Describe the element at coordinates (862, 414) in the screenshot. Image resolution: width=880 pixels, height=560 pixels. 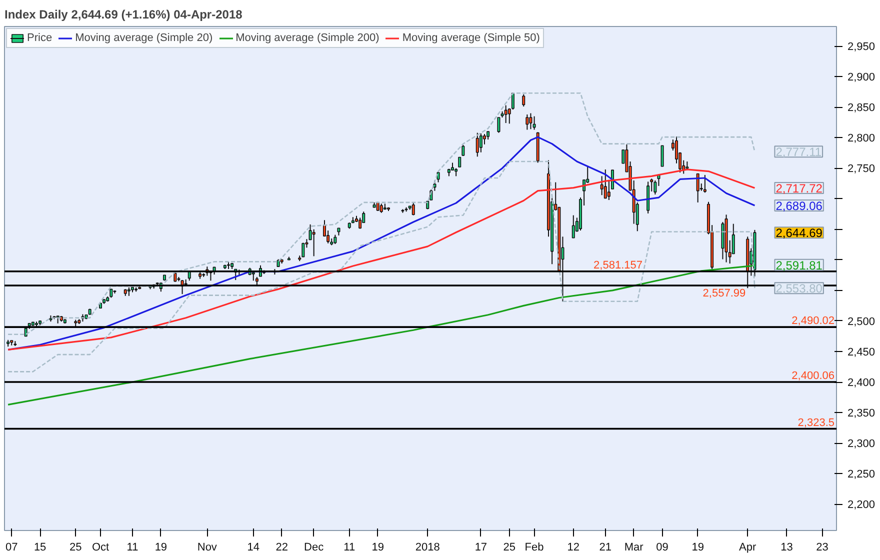
I see `y-tick-label: 2,350` at that location.